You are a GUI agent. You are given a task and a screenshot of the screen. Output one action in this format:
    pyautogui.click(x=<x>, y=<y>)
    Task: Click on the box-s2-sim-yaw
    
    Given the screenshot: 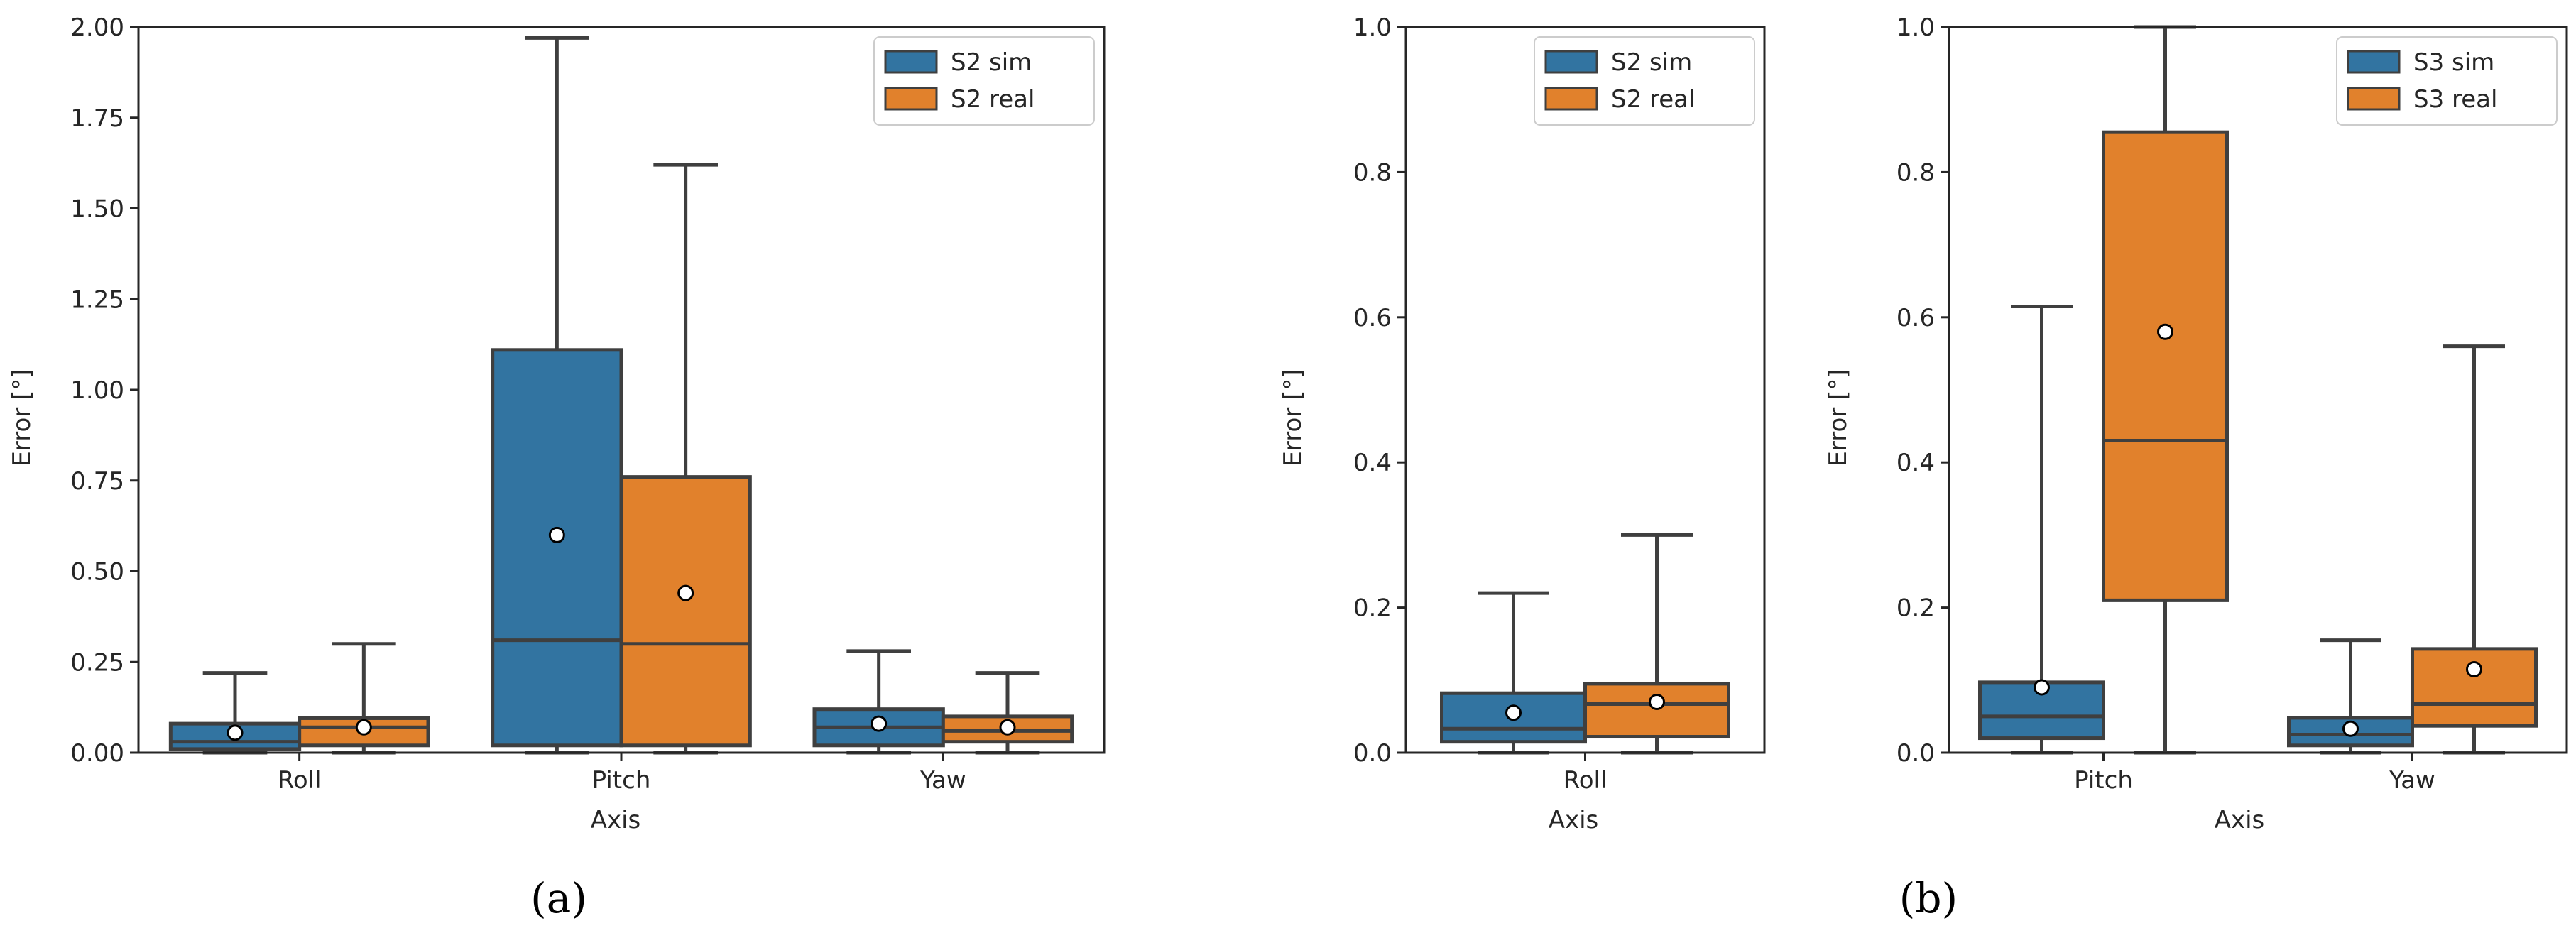 What is the action you would take?
    pyautogui.click(x=878, y=702)
    